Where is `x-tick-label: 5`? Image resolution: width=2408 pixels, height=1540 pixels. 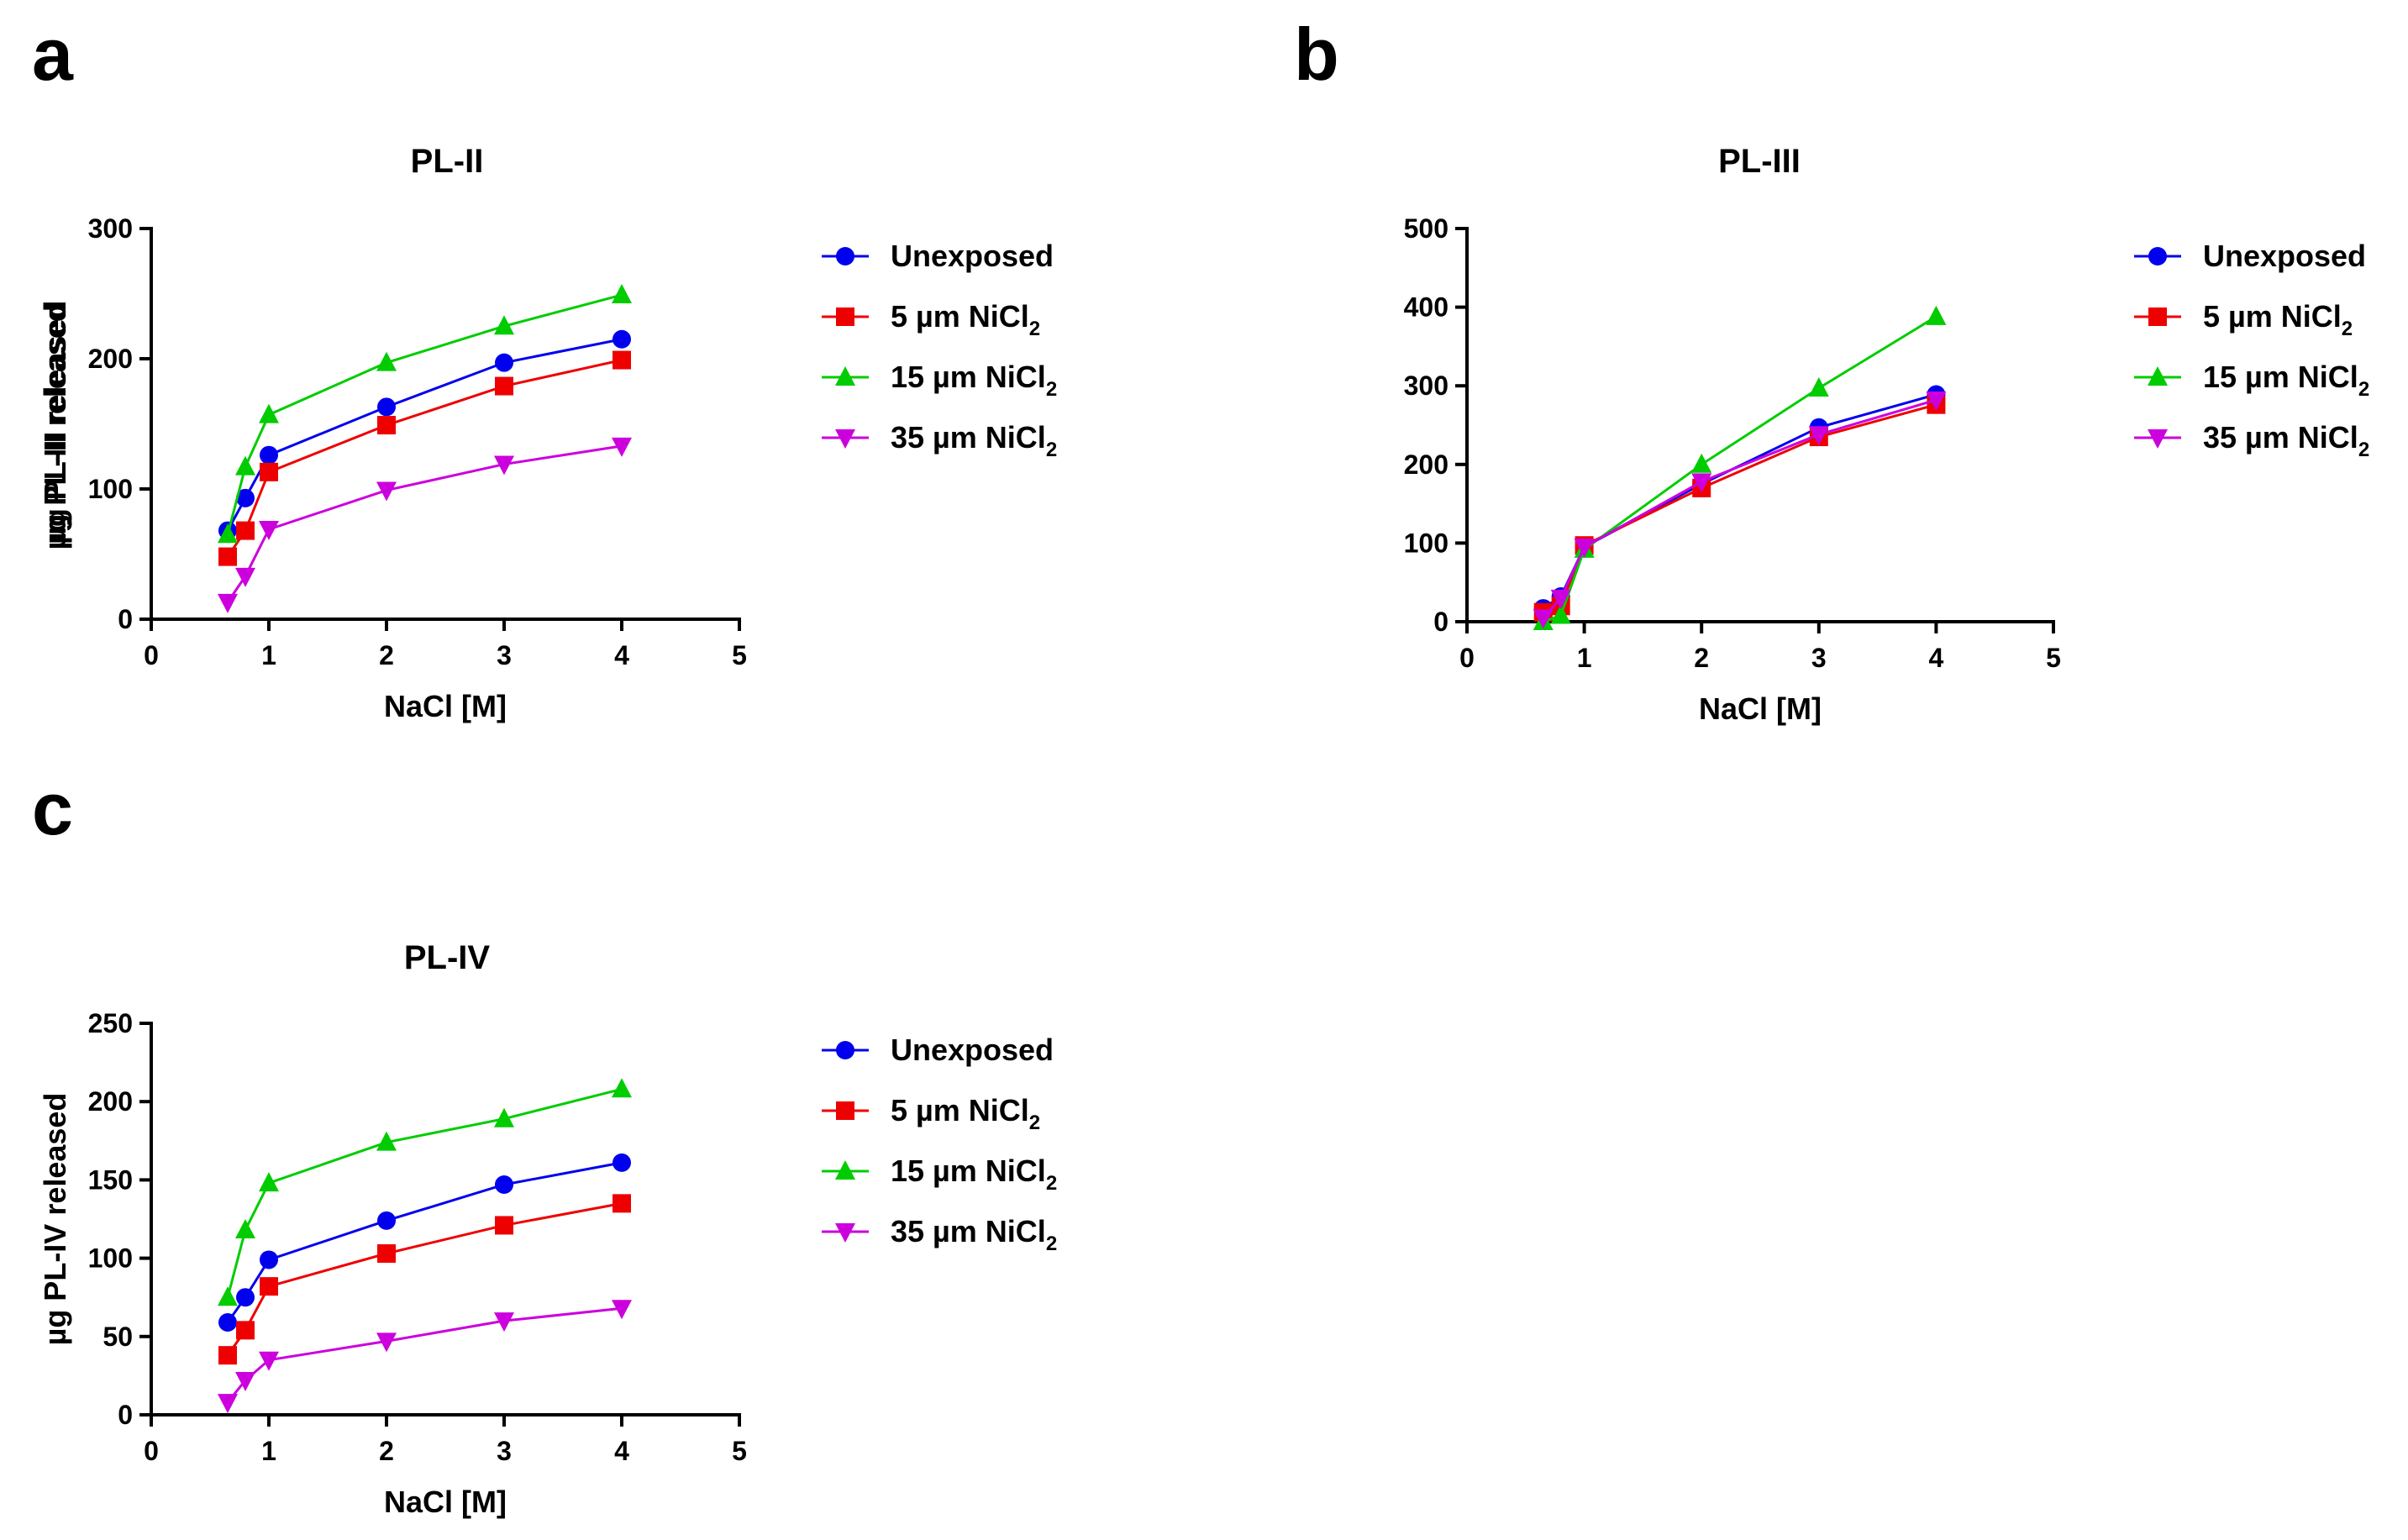
x-tick-label: 5 is located at coordinates (740, 655).